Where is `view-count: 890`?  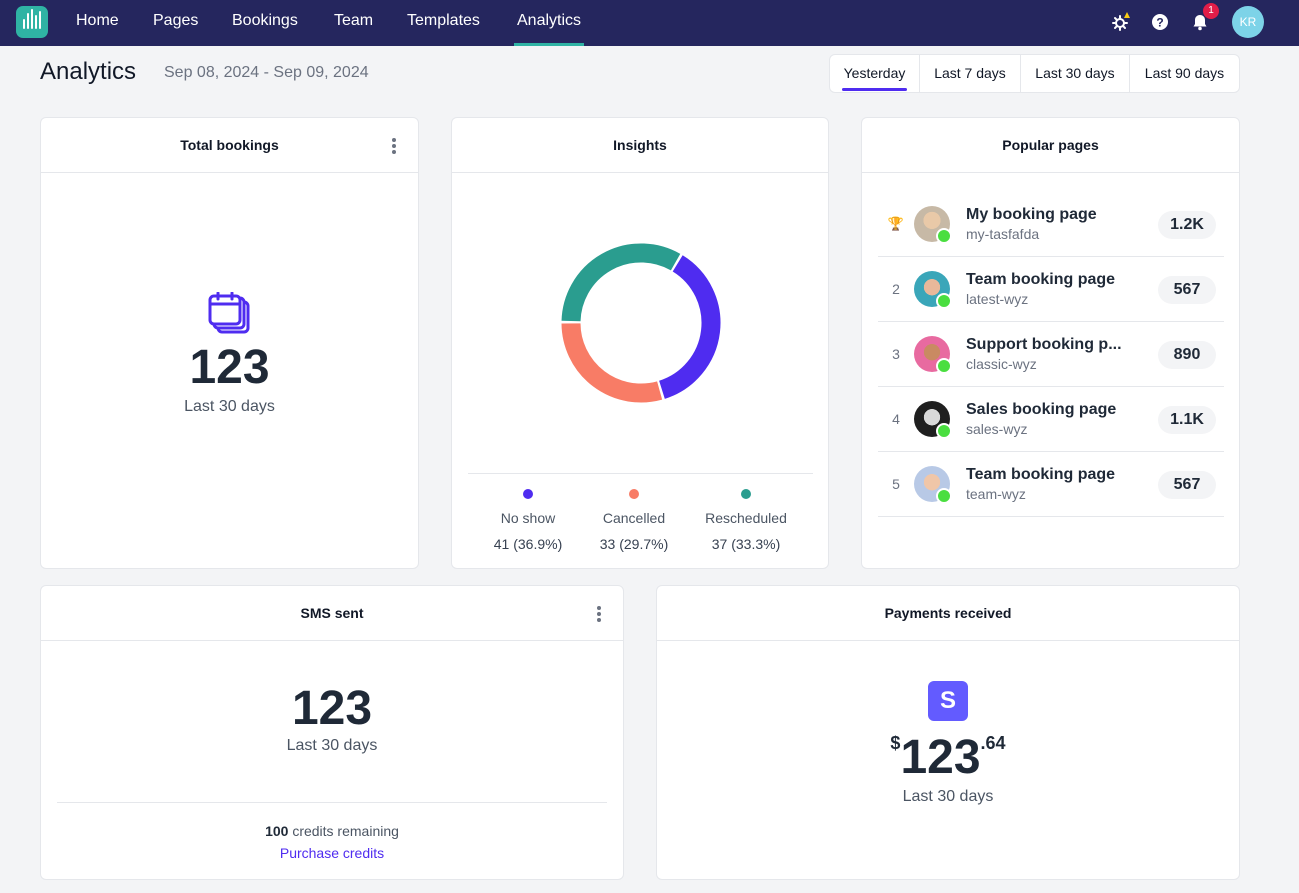 view-count: 890 is located at coordinates (1187, 355).